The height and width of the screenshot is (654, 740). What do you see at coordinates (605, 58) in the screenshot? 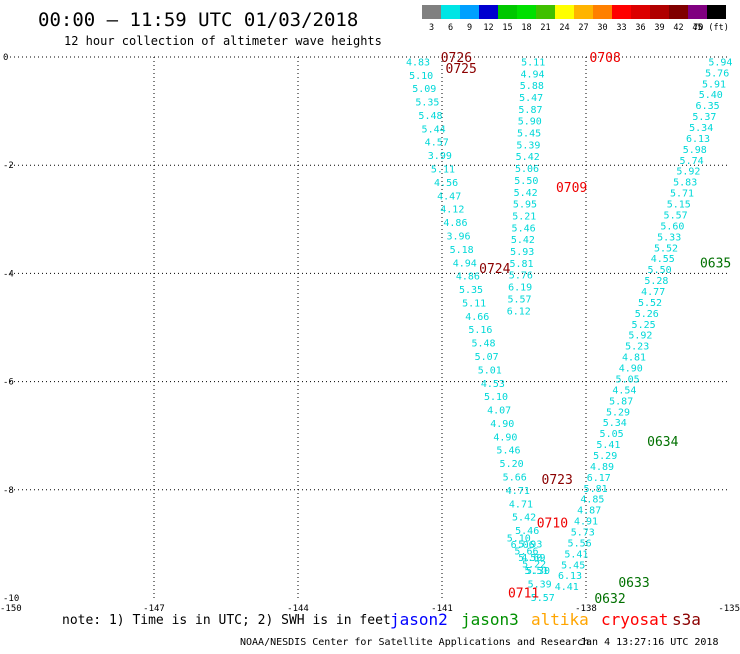
I see `pass-time-label: 0708` at bounding box center [605, 58].